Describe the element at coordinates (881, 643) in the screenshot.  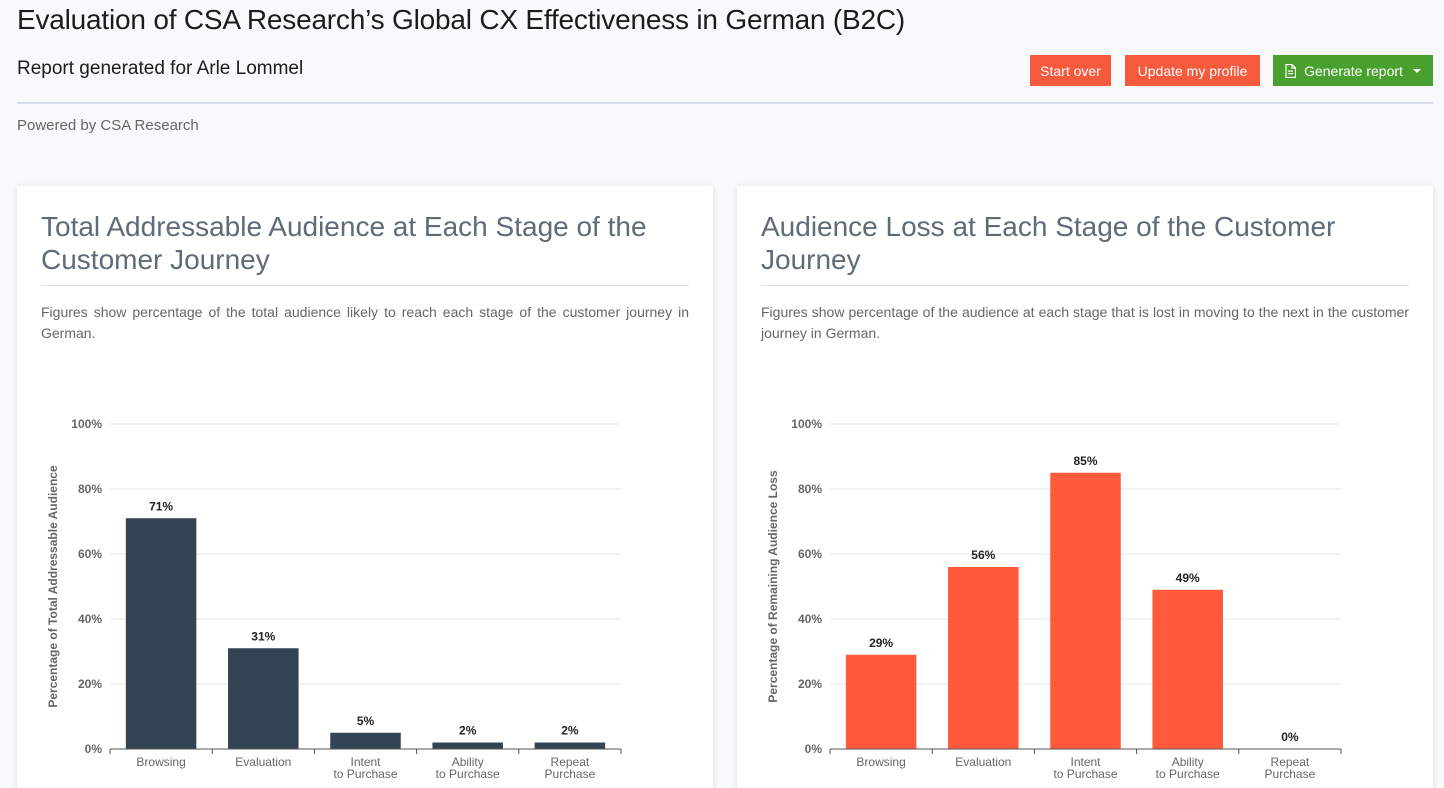
I see `data-label: 29%` at that location.